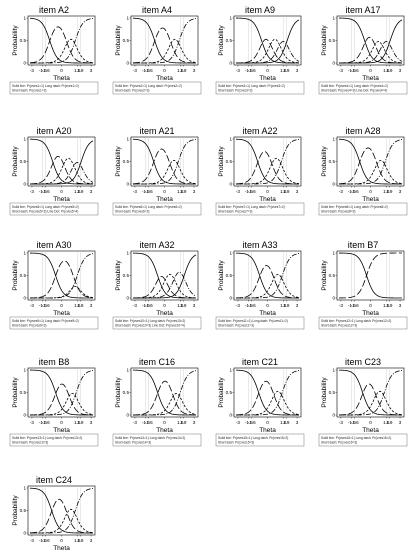  Describe the element at coordinates (132, 91) in the screenshot. I see `legend-line: Short dash: Pr(cves2=3)` at that location.